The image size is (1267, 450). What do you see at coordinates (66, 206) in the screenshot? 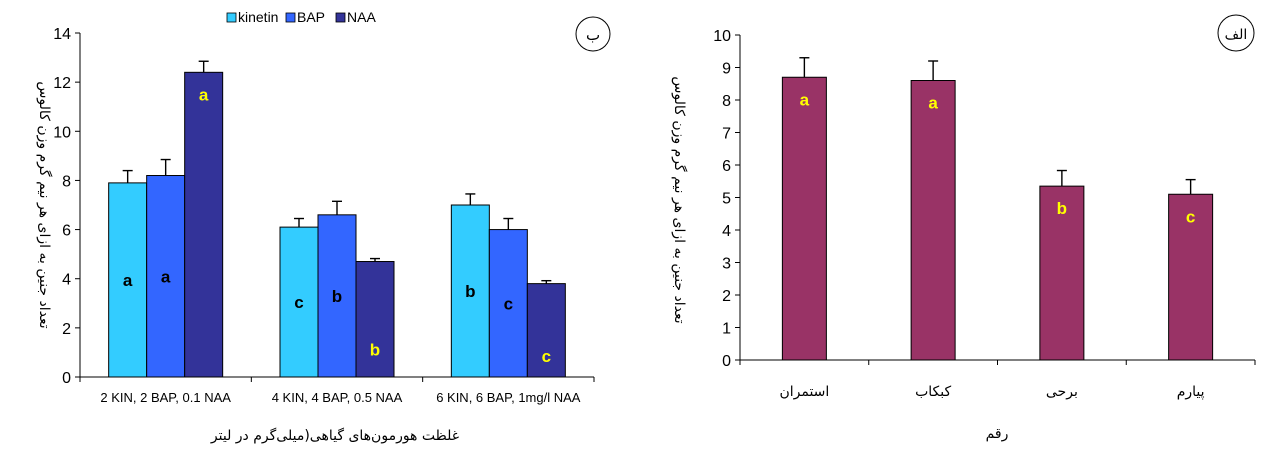
I see `y-axis-ticks: 0 2 4 6 8 10 12 14` at bounding box center [66, 206].